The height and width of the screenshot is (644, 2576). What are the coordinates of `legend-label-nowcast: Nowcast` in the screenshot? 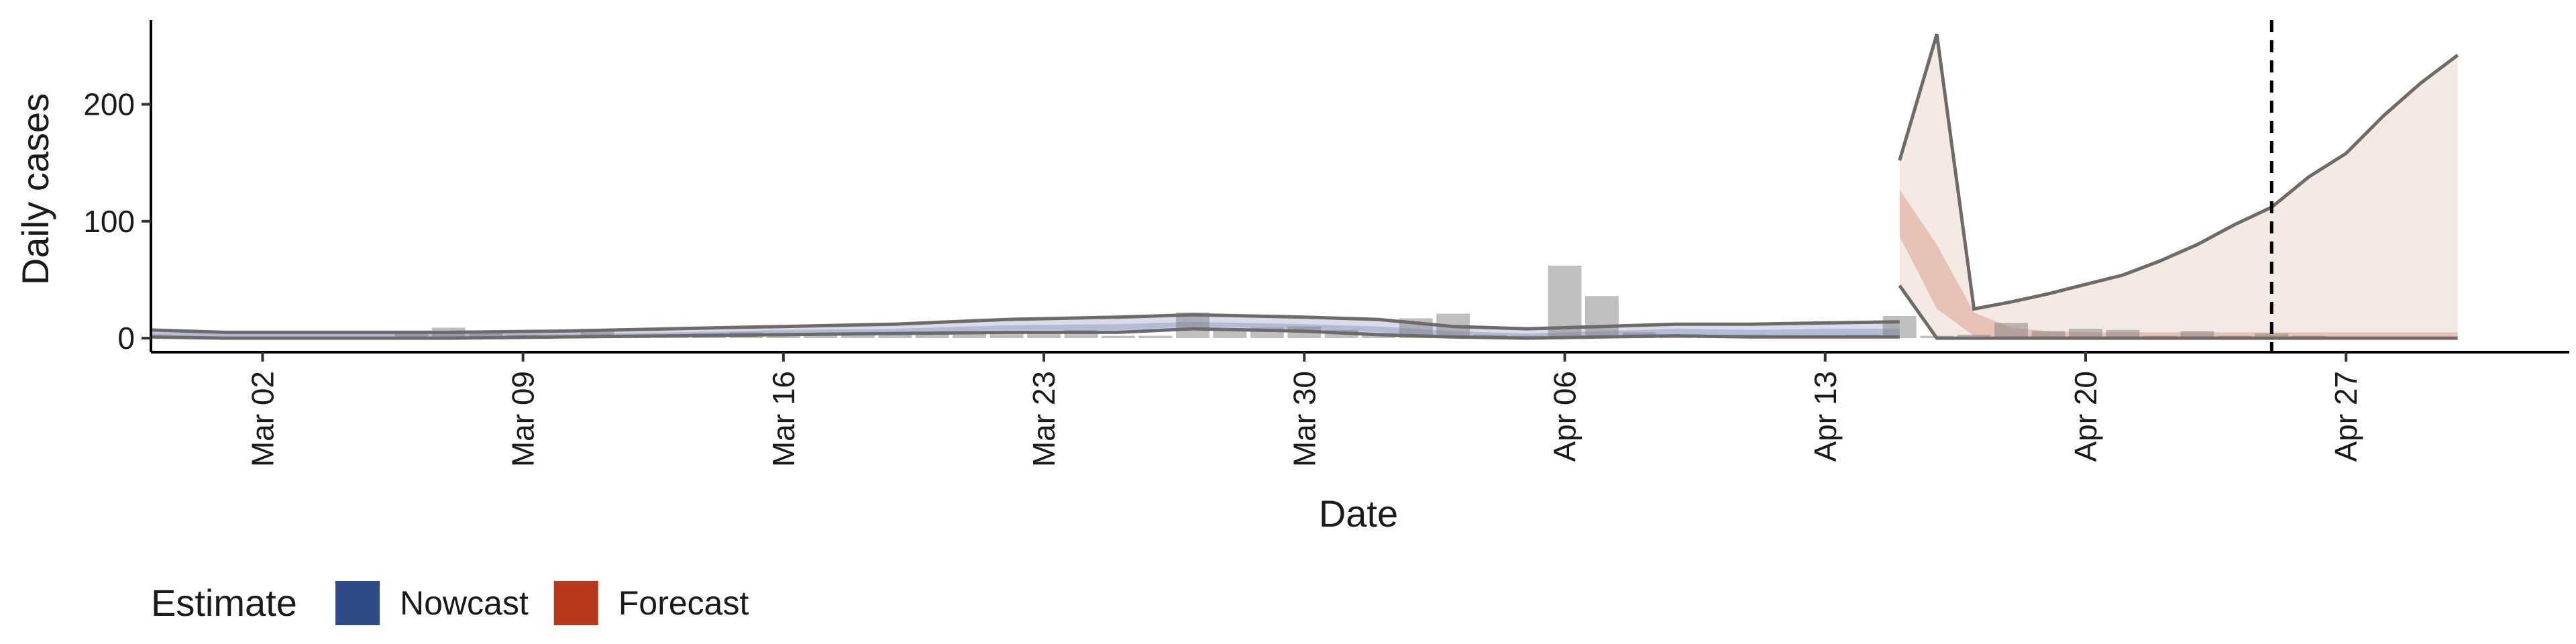 It's located at (464, 603).